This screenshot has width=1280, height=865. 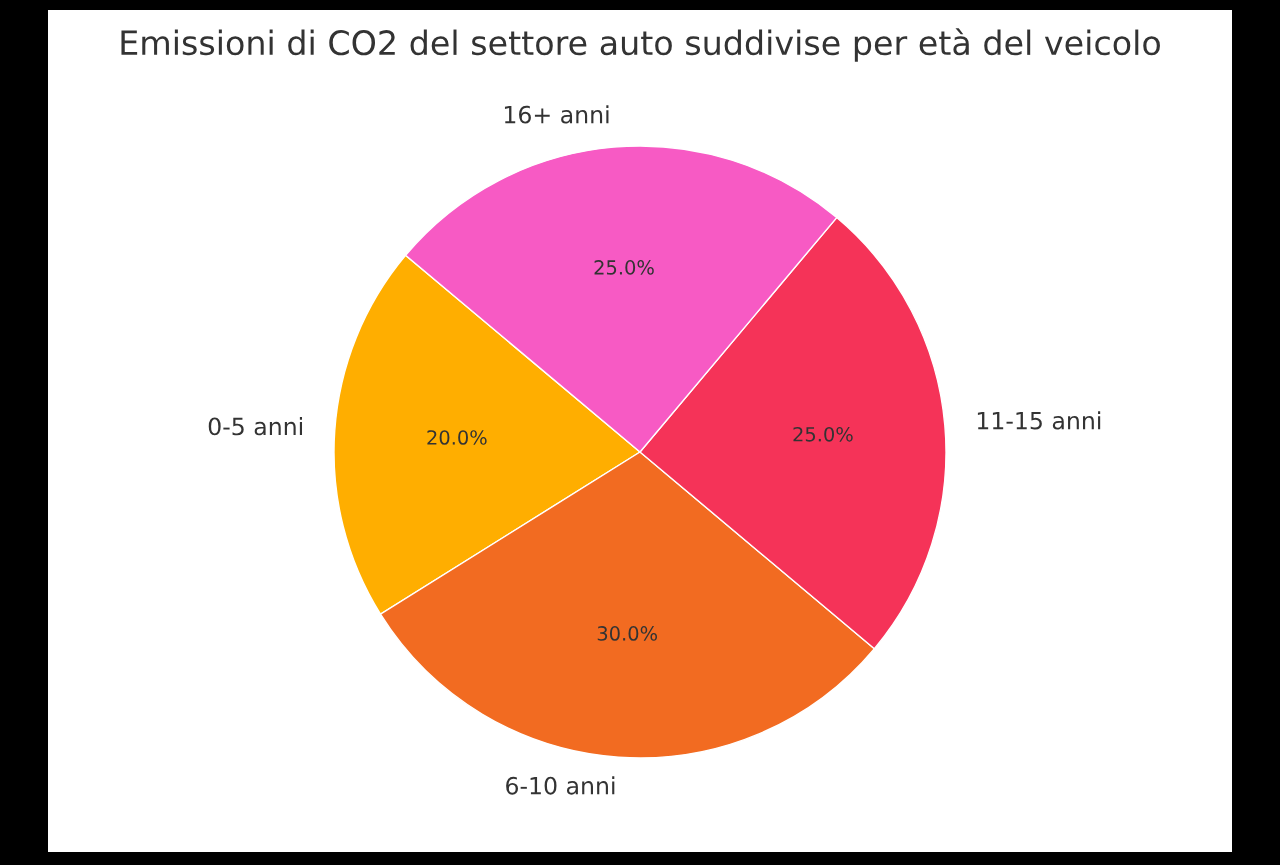 I want to click on slice-label: 11-15 anni, so click(x=1039, y=420).